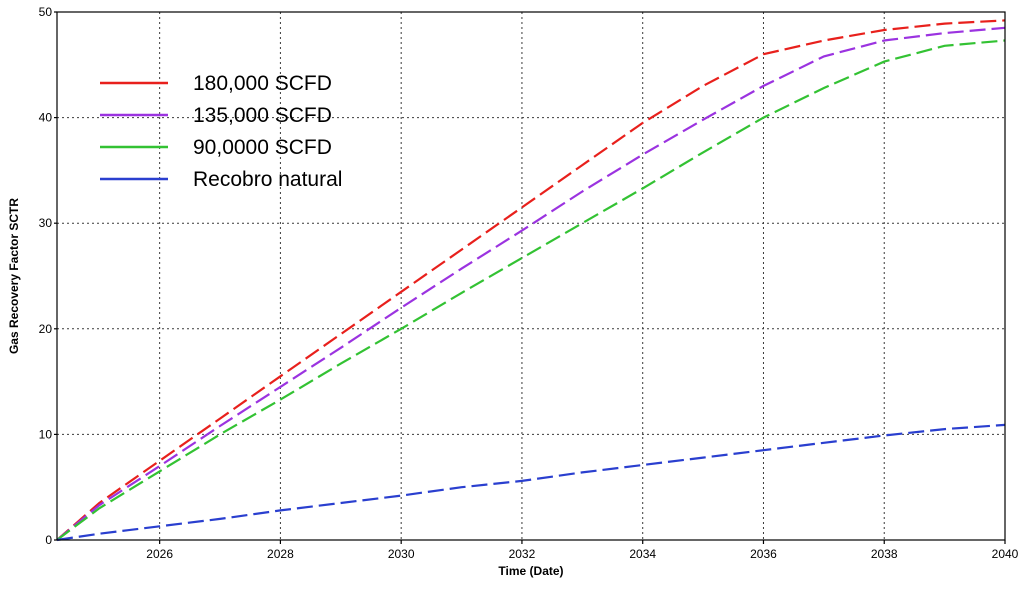  I want to click on legend-label: 180,000 SCFD, so click(262, 83).